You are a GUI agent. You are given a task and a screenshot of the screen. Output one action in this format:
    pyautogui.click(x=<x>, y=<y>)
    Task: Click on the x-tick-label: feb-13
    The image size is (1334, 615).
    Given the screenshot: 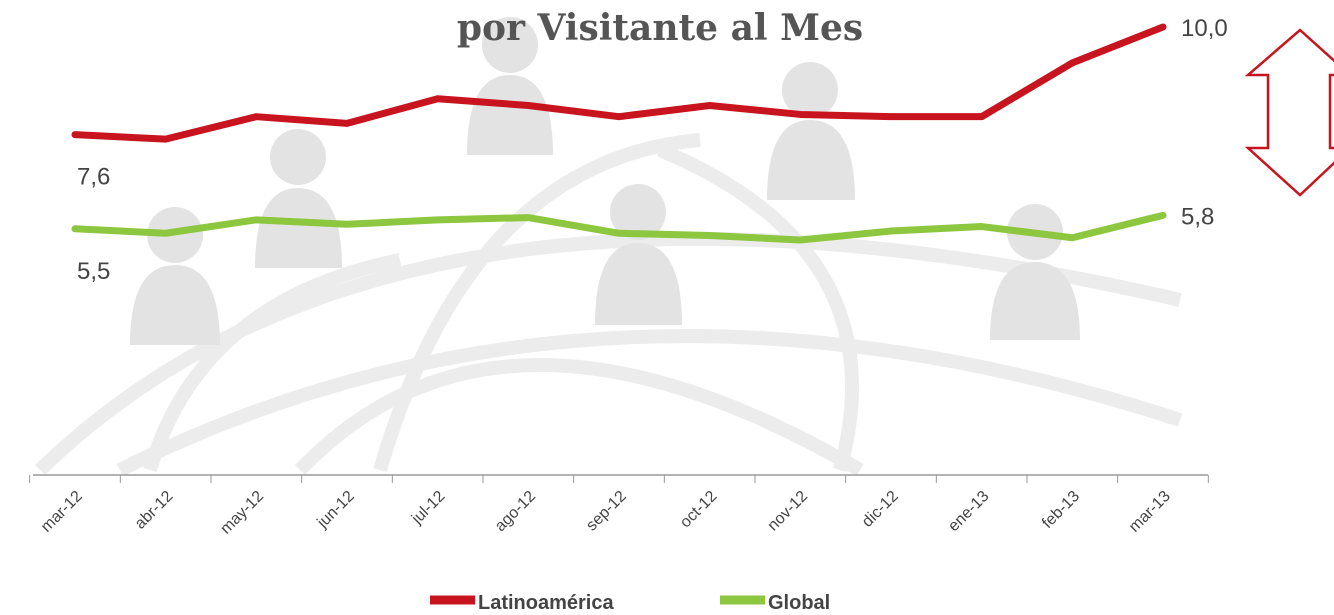 What is the action you would take?
    pyautogui.click(x=1061, y=510)
    